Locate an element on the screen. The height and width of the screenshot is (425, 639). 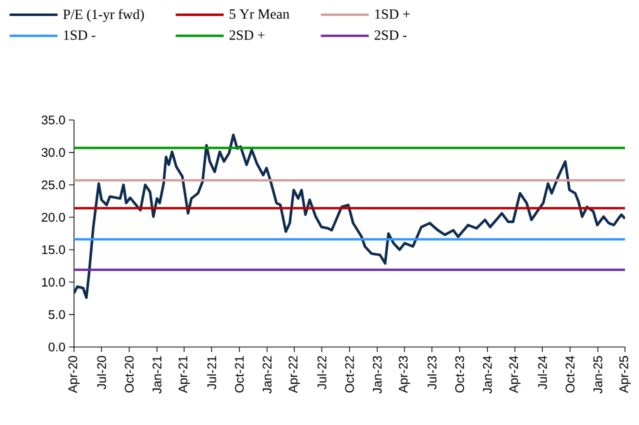
x-tick-label: Jul-24 is located at coordinates (542, 373).